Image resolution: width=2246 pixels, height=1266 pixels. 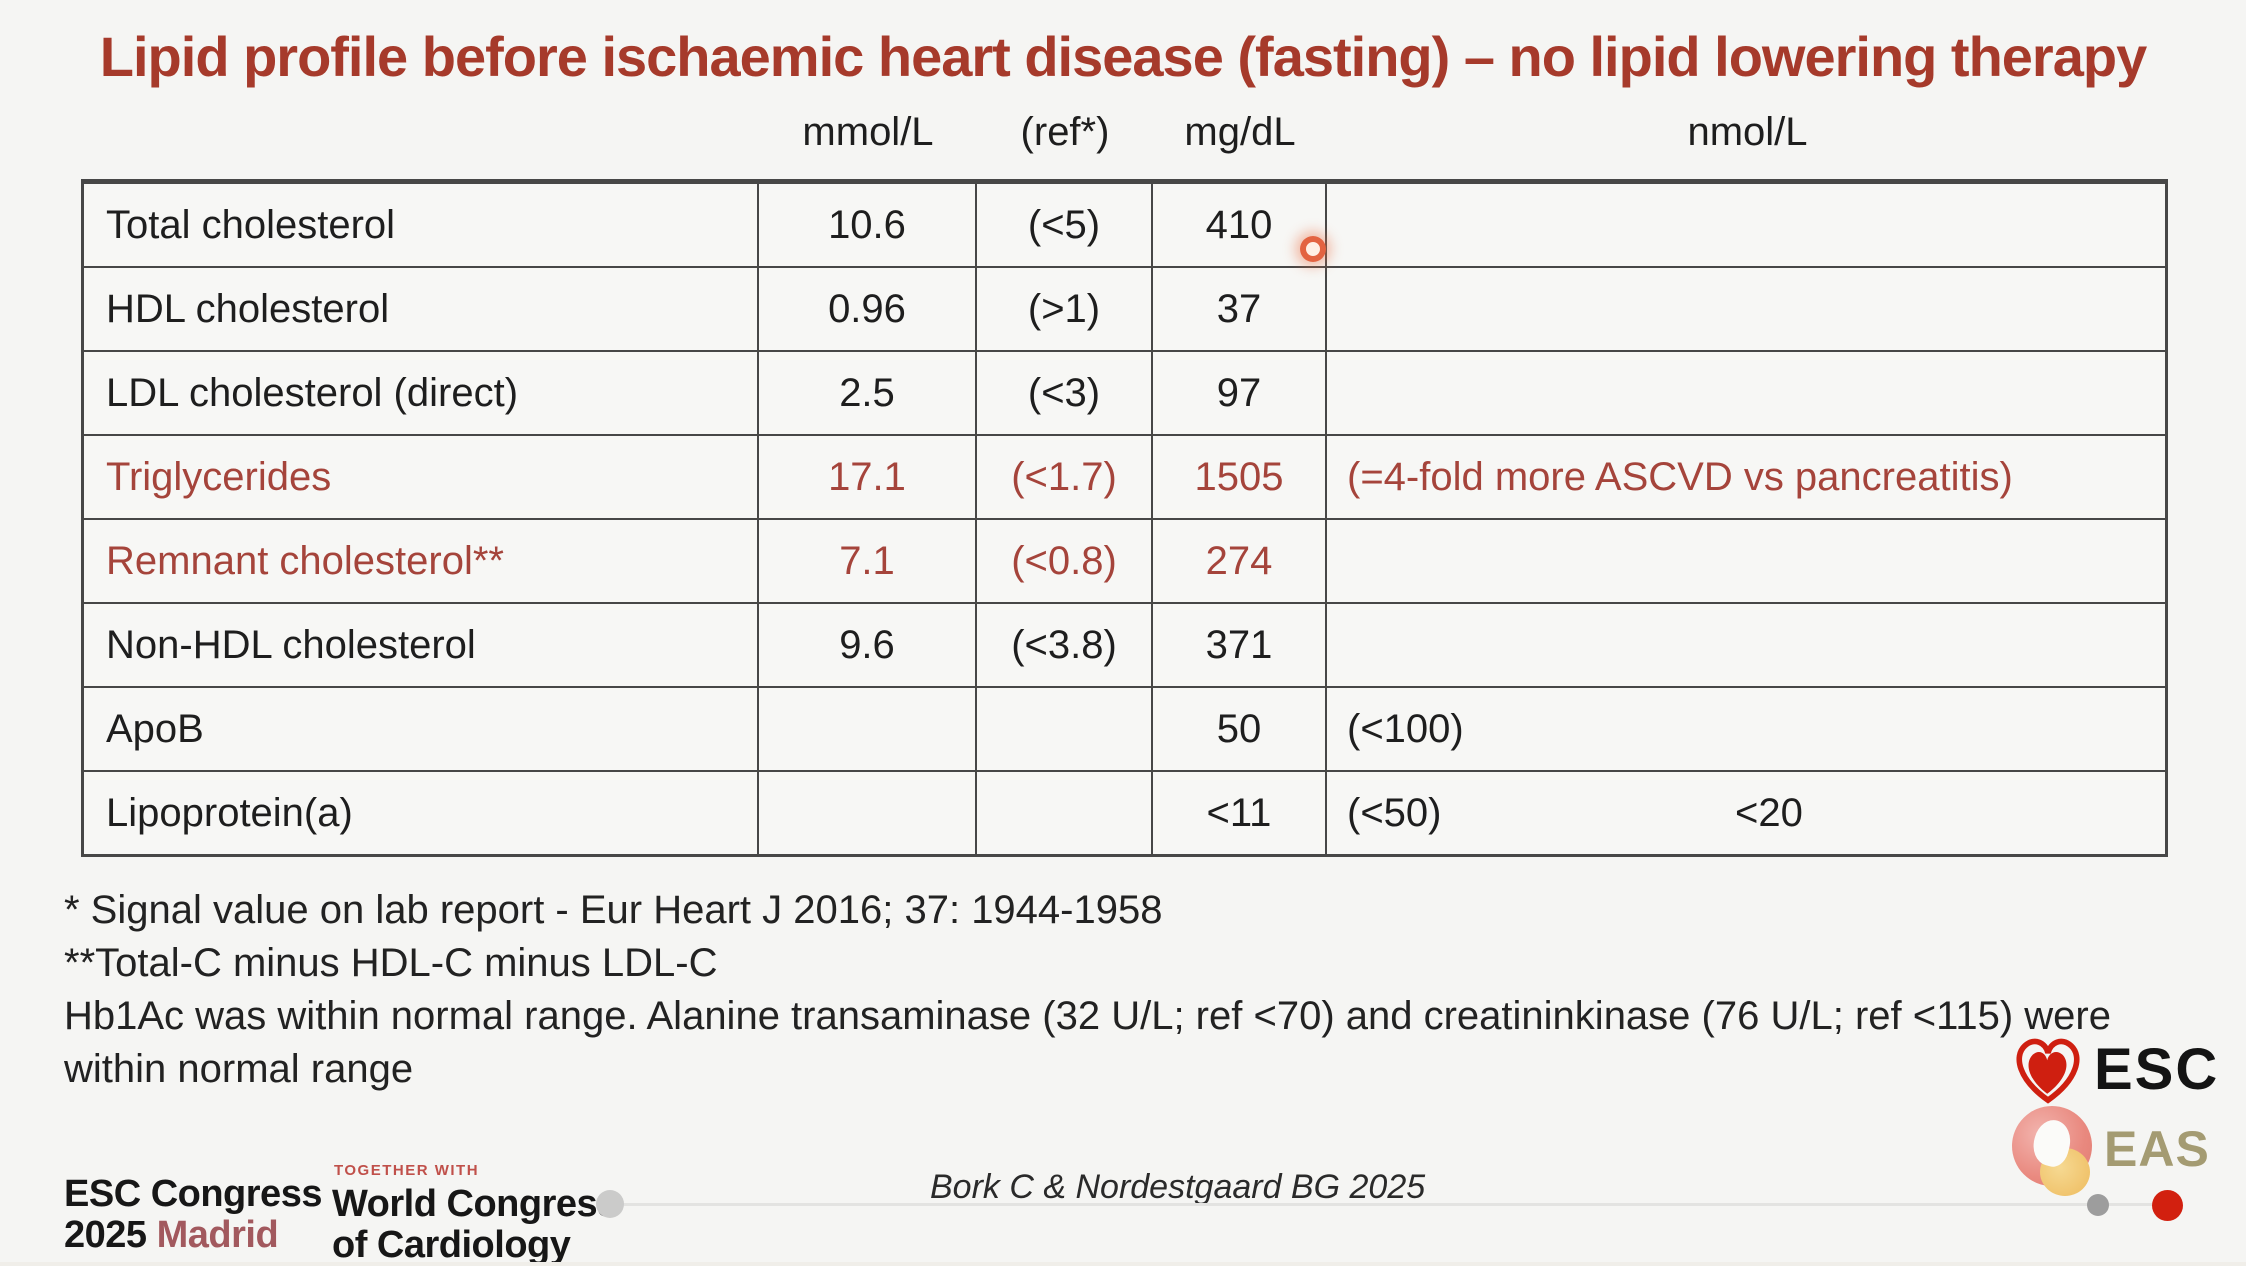 What do you see at coordinates (868, 309) in the screenshot?
I see `cell-mmol: 0.96` at bounding box center [868, 309].